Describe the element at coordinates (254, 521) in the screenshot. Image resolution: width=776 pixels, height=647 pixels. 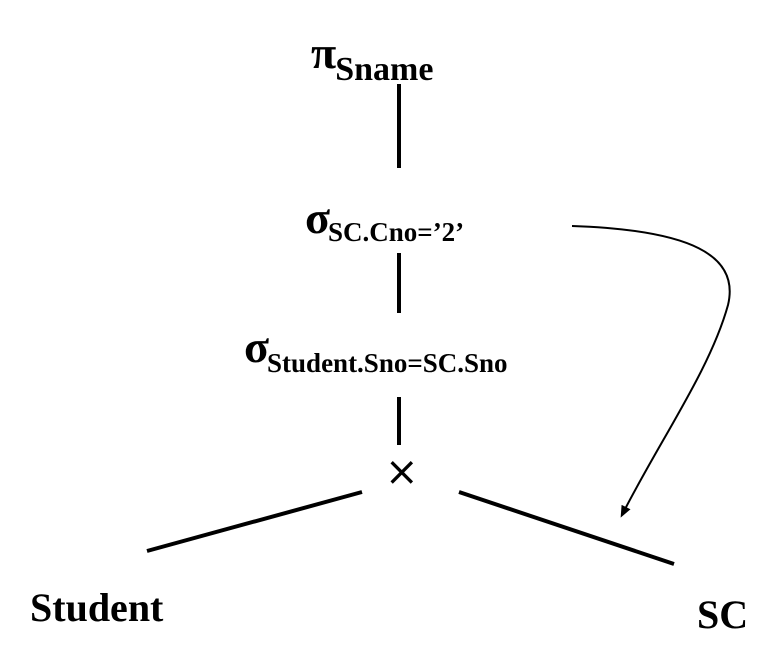
I see `edge-product-to-student` at that location.